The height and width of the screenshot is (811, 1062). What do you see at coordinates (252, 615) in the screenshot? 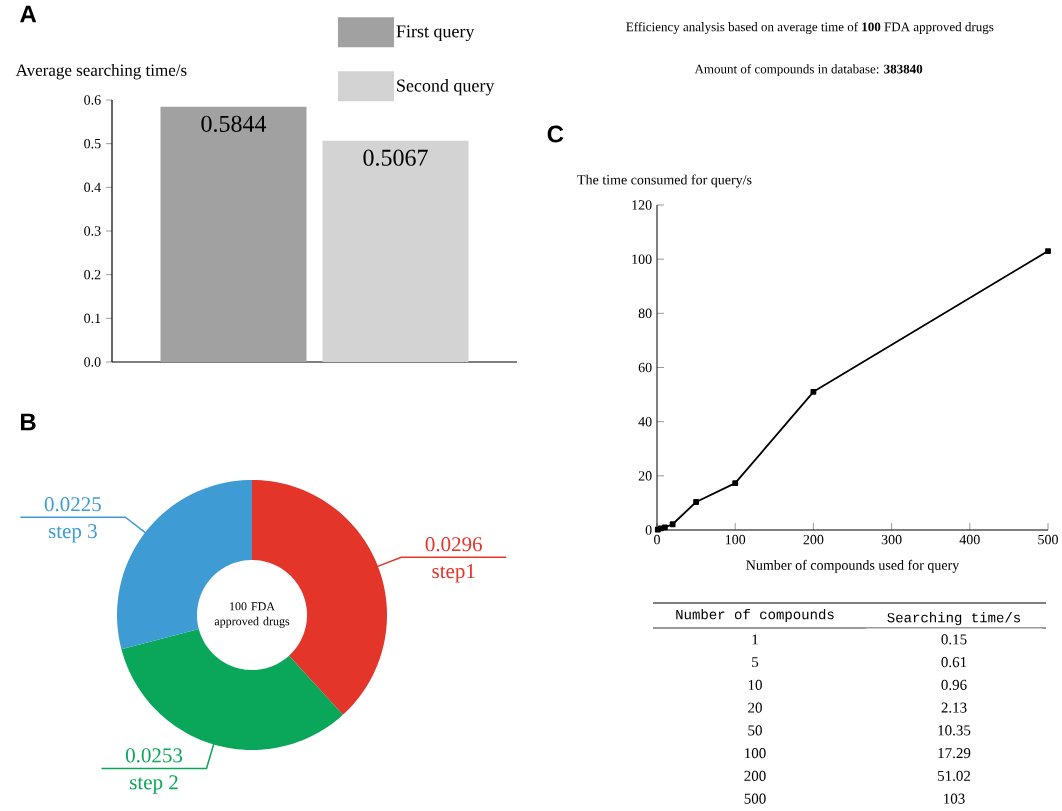
I see `text: 100 FDA approved drugs` at bounding box center [252, 615].